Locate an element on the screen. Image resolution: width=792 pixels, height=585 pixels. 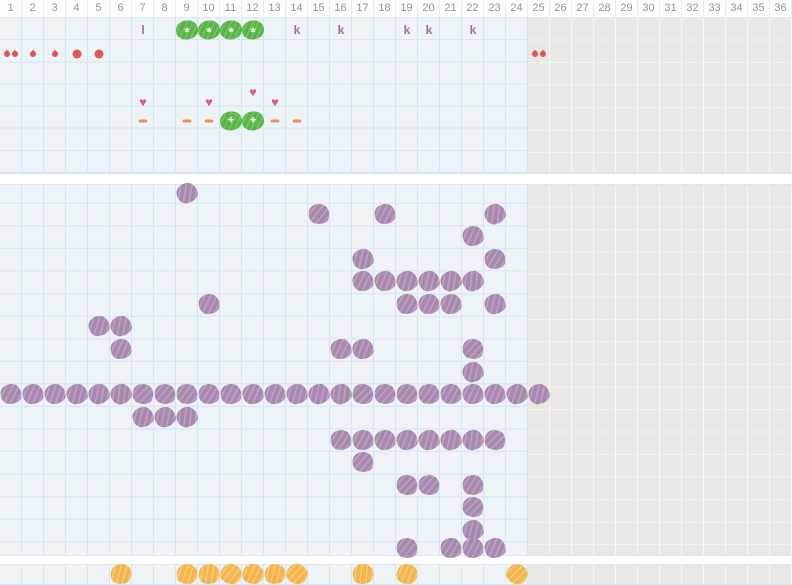
day-header-cell: 4 is located at coordinates (77, 9).